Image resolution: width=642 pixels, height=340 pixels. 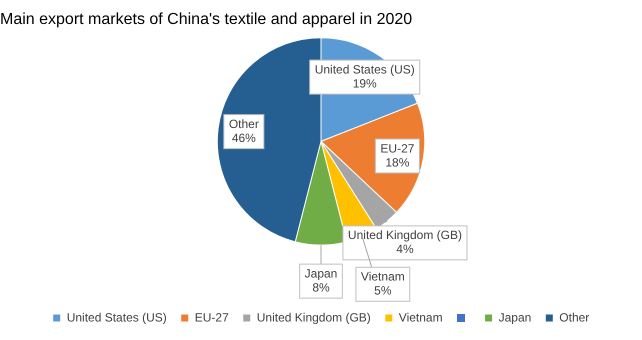 I want to click on legend-label: Other, so click(x=574, y=317).